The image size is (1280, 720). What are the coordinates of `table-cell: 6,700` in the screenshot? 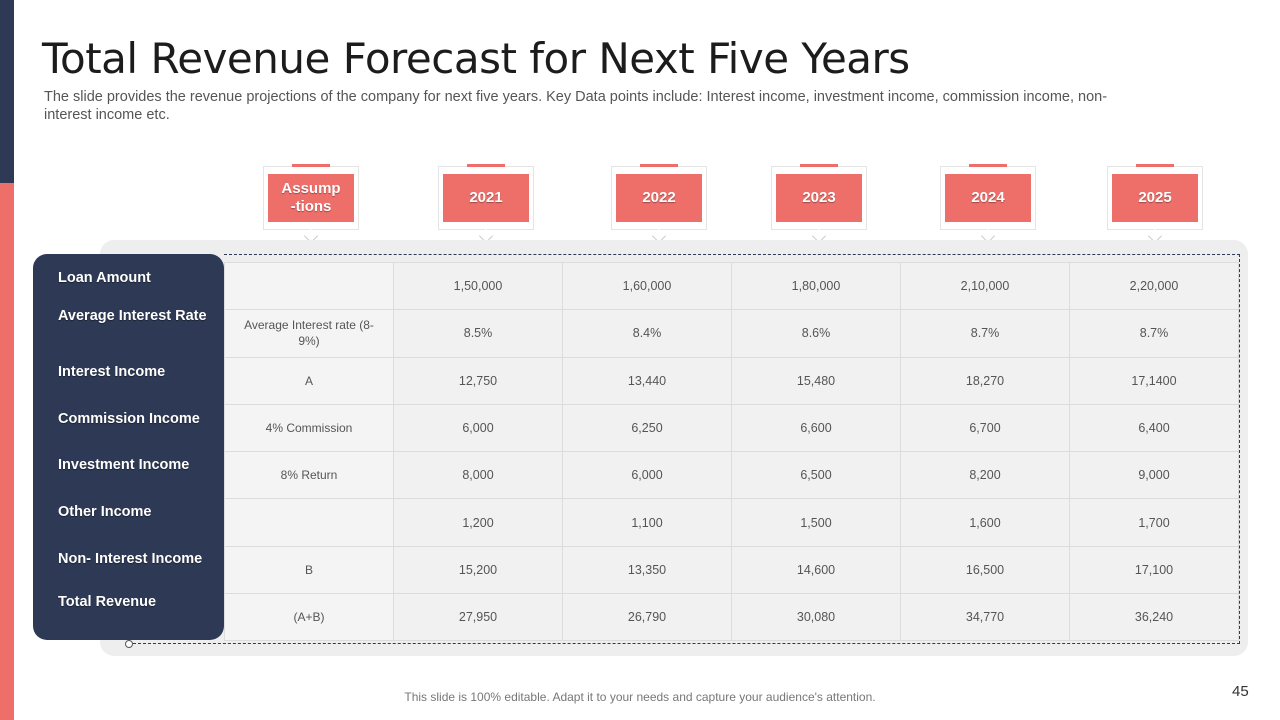 It's located at (985, 428).